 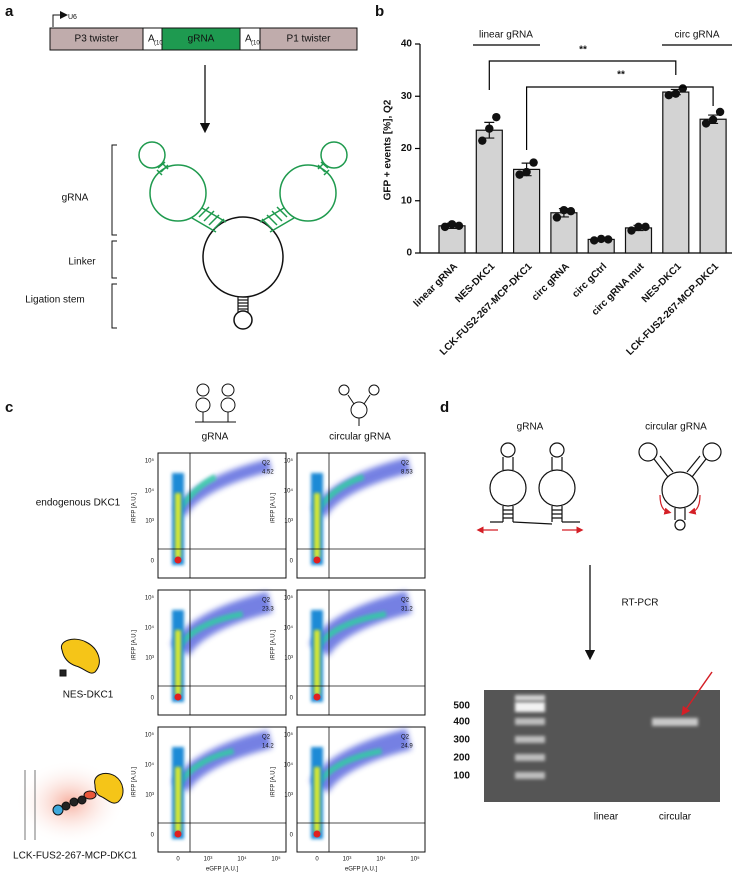 What do you see at coordinates (407, 148) in the screenshot?
I see `y-tick-label: 20` at bounding box center [407, 148].